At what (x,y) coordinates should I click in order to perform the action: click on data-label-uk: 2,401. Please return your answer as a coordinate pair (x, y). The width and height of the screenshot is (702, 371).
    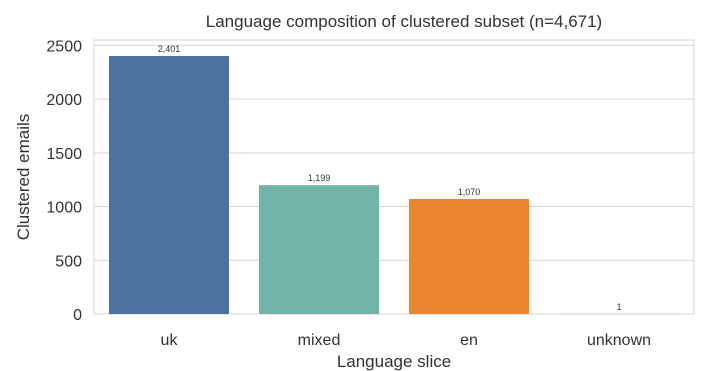
    Looking at the image, I should click on (169, 49).